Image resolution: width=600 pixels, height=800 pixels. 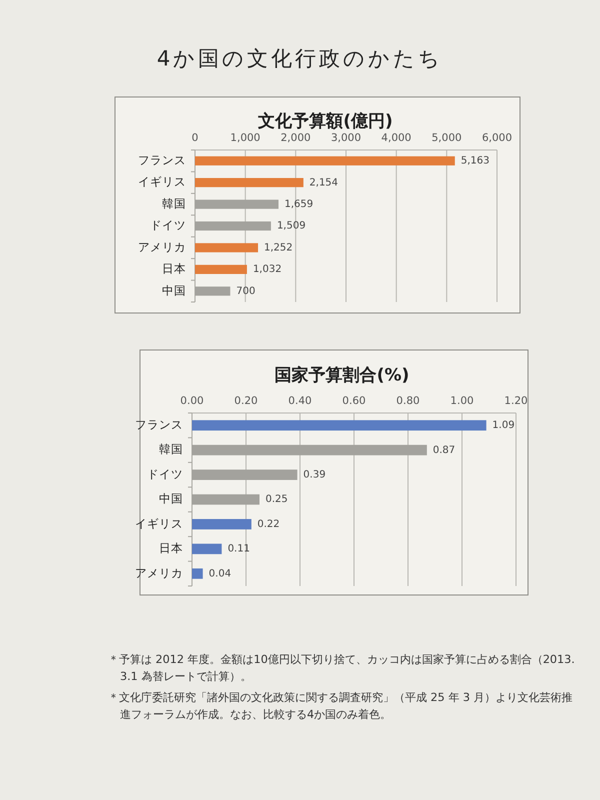 I want to click on data-label: 1,252, so click(x=278, y=248).